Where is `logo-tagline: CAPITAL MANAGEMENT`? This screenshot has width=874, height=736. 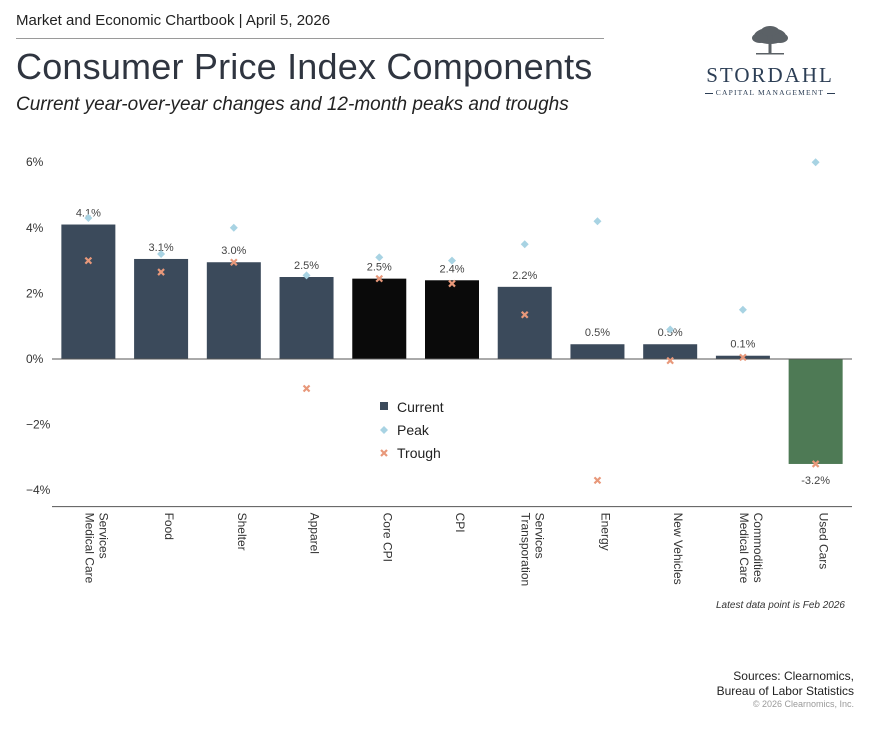 logo-tagline: CAPITAL MANAGEMENT is located at coordinates (770, 92).